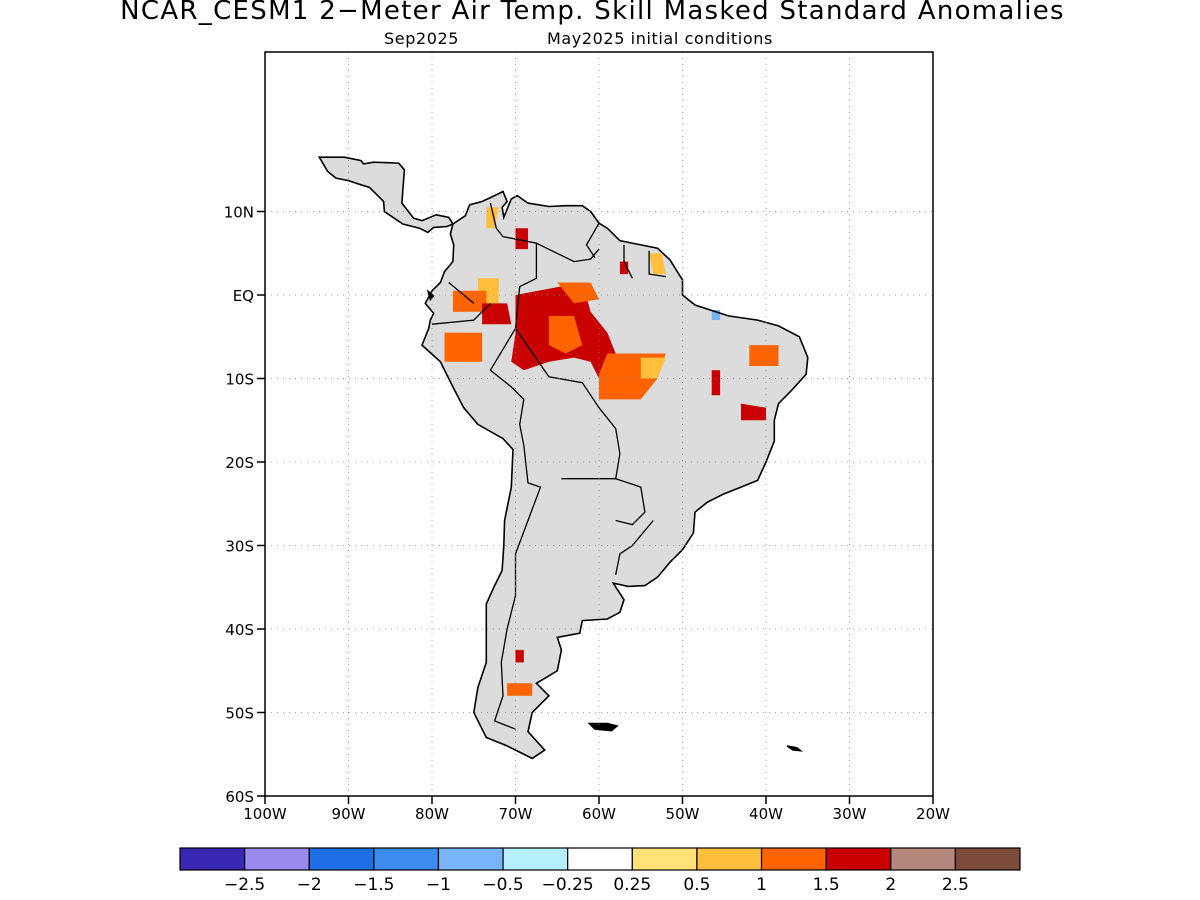  Describe the element at coordinates (309, 885) in the screenshot. I see `colorbar-label: −2` at that location.